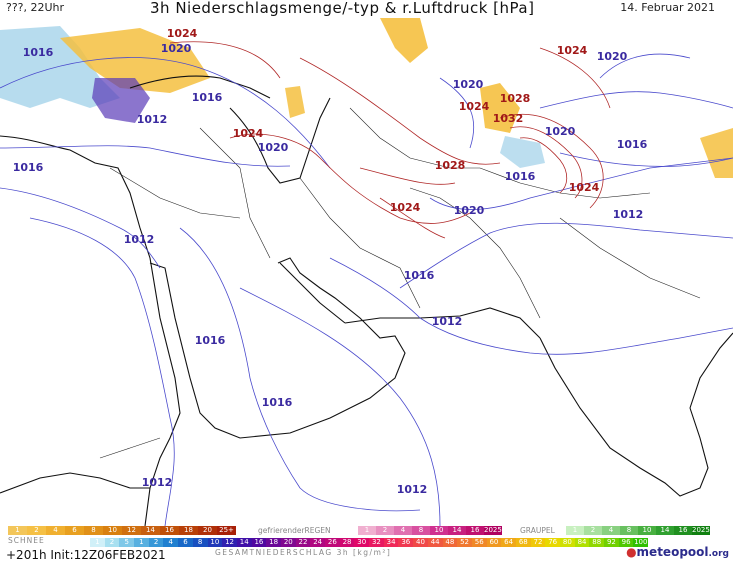 This screenshot has width=733, height=566. I want to click on logo-part-b: pool, so click(694, 552).